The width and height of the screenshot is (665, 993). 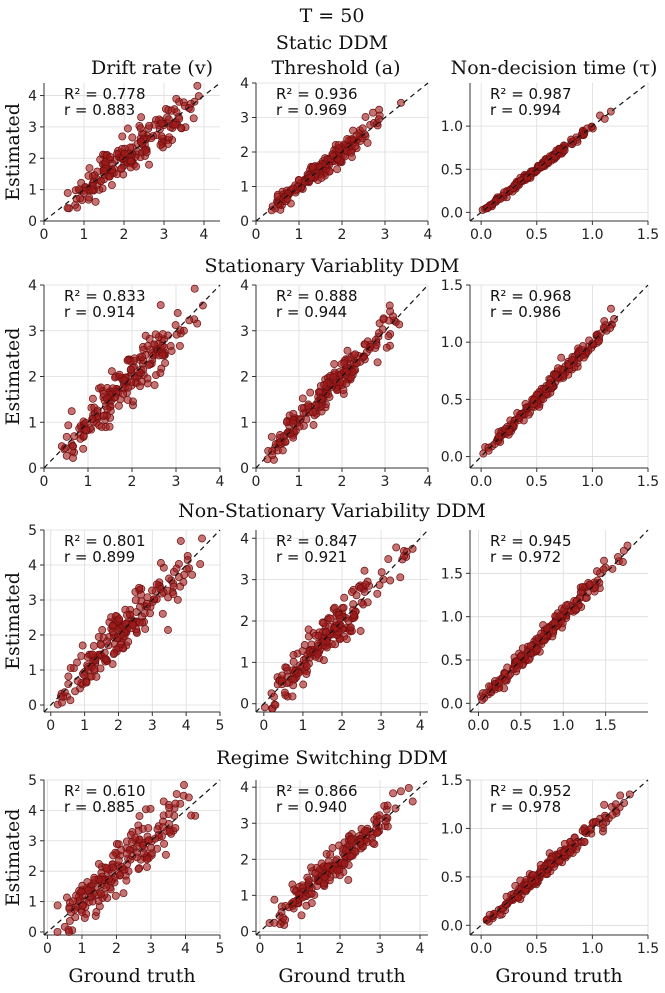 What do you see at coordinates (452, 829) in the screenshot?
I see `y-tick-label: 1.0` at bounding box center [452, 829].